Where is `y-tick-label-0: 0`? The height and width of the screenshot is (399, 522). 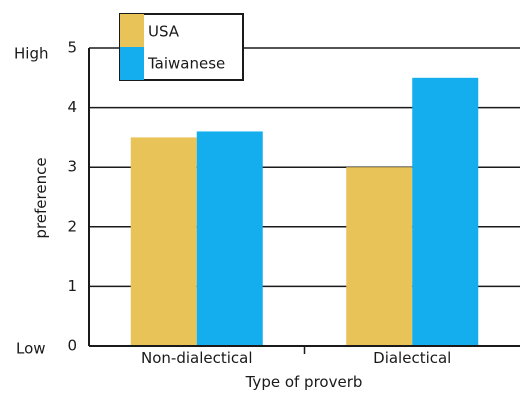
y-tick-label-0: 0 is located at coordinates (72, 346).